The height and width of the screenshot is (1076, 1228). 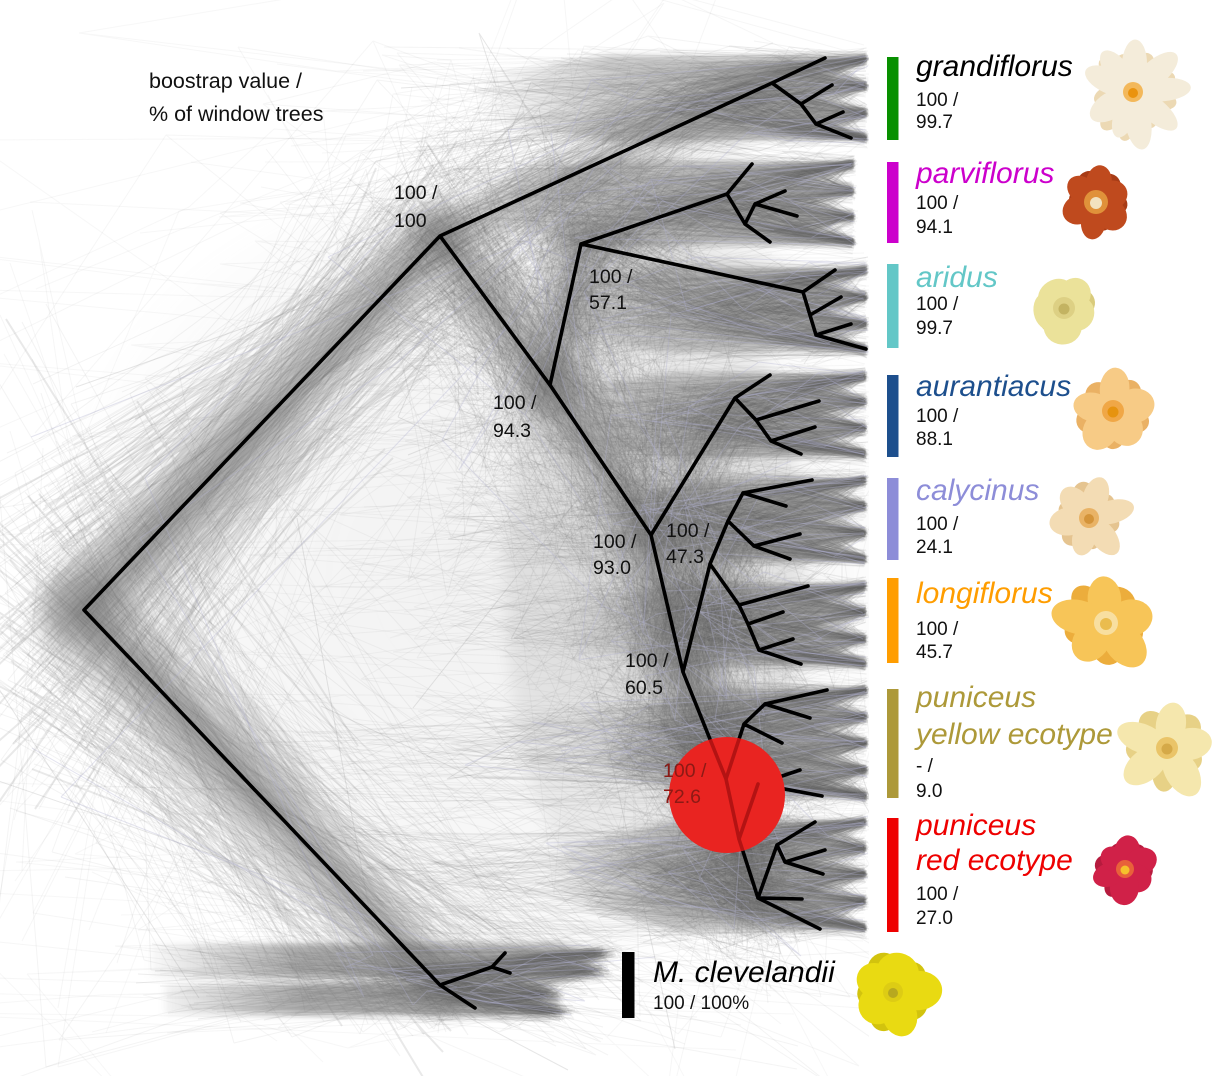 What do you see at coordinates (1013, 734) in the screenshot?
I see `svg-text: yellow ecotype` at bounding box center [1013, 734].